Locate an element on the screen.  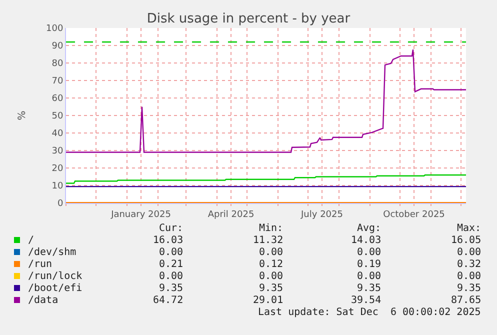
text: 0.21 is located at coordinates (171, 264).